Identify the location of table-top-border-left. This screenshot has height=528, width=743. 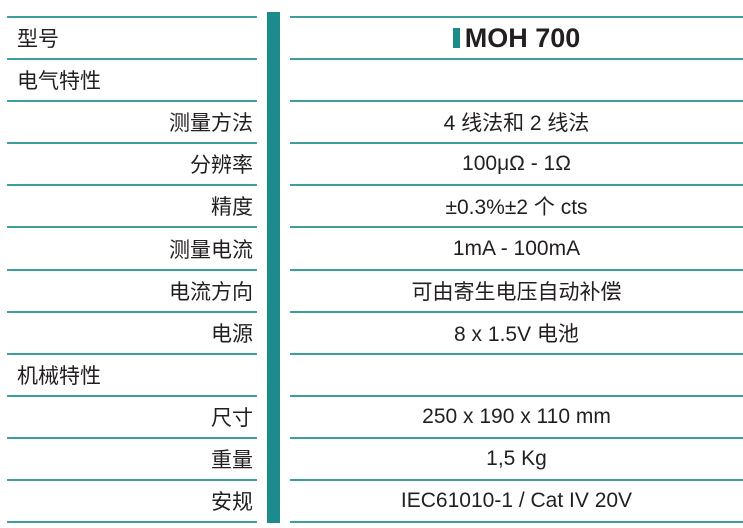
(132, 17).